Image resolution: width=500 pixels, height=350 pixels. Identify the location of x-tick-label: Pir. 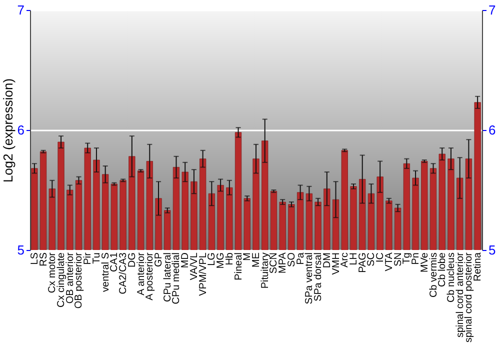
(88, 258).